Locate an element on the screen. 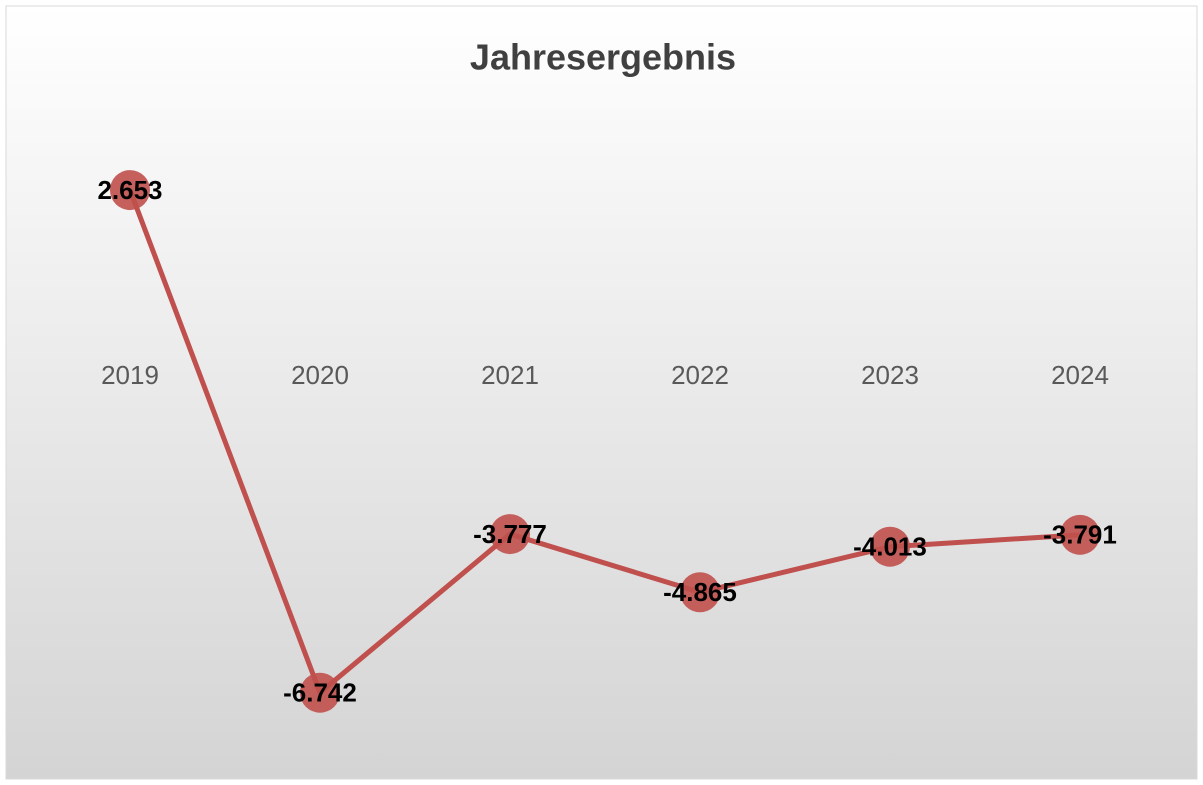  data-label: -3.791 is located at coordinates (1080, 535).